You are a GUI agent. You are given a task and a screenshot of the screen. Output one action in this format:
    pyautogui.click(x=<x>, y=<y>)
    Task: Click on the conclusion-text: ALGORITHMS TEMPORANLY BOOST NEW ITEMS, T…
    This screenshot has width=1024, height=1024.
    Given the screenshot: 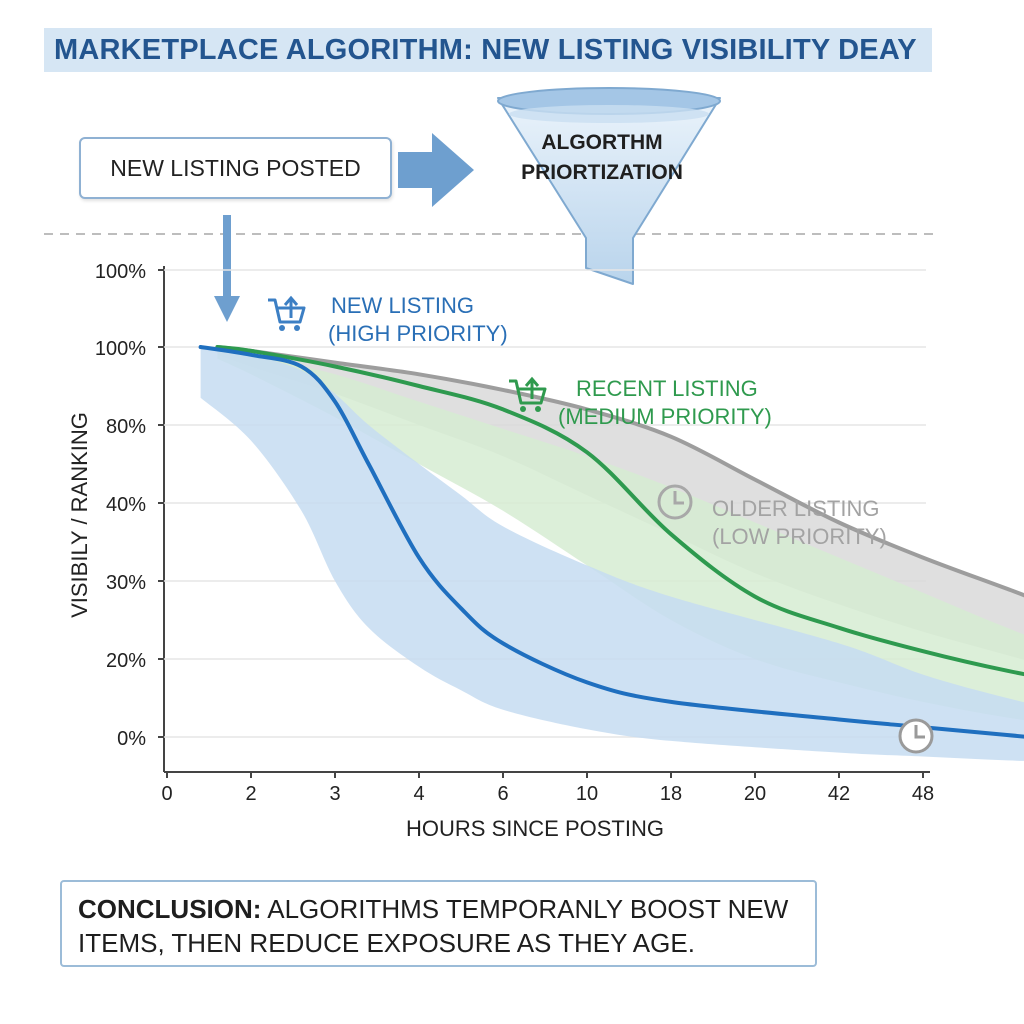 What is the action you would take?
    pyautogui.click(x=433, y=926)
    